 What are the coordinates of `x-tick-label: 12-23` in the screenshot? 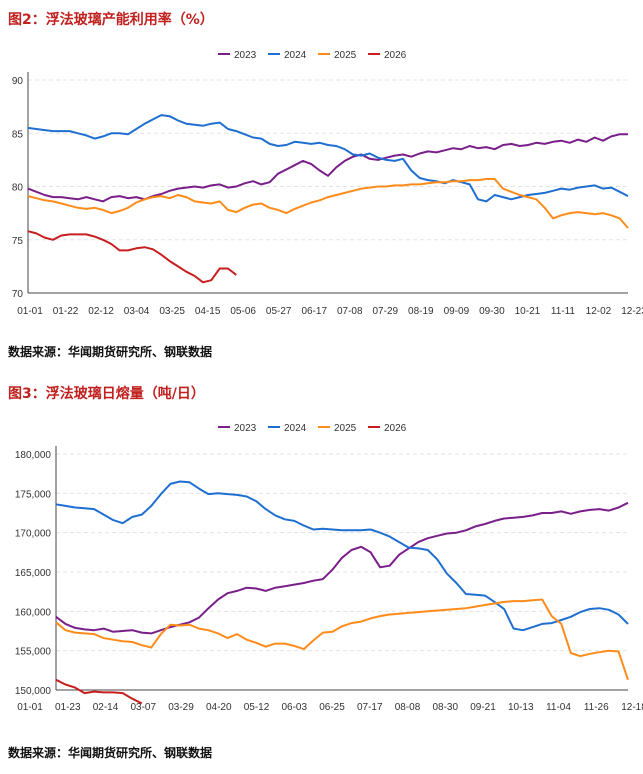 It's located at (632, 311).